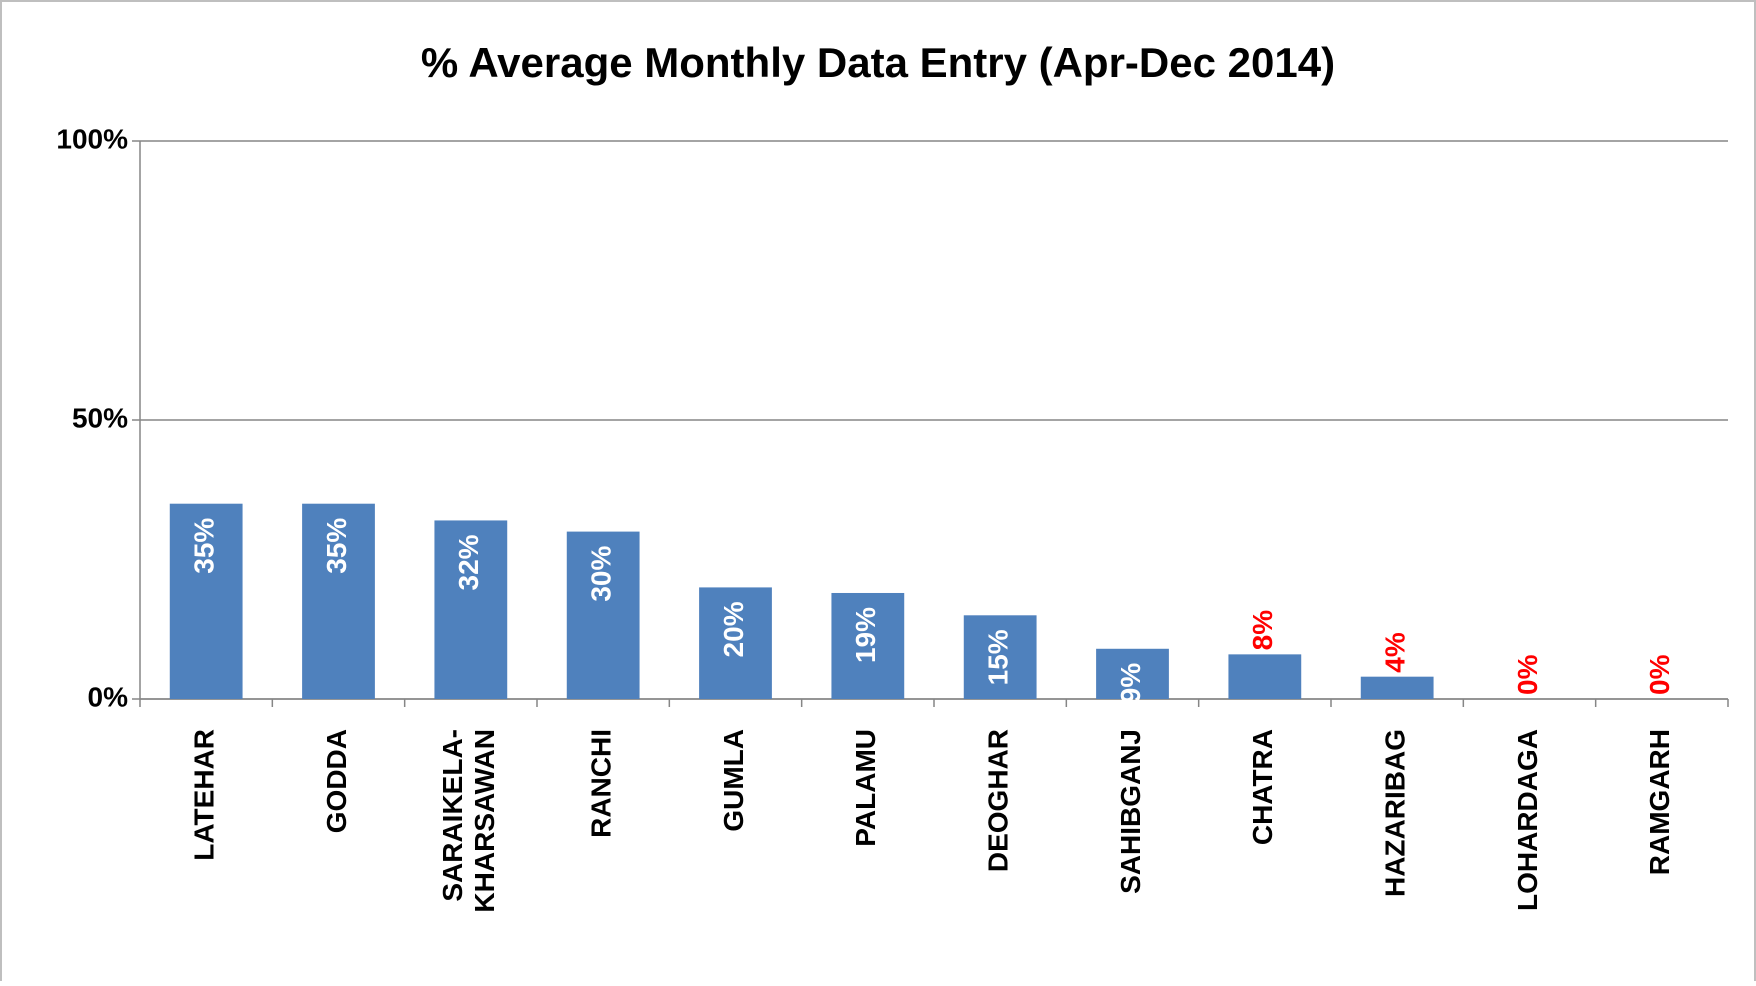 This screenshot has height=986, width=1756. What do you see at coordinates (733, 629) in the screenshot?
I see `data-label: 20%` at bounding box center [733, 629].